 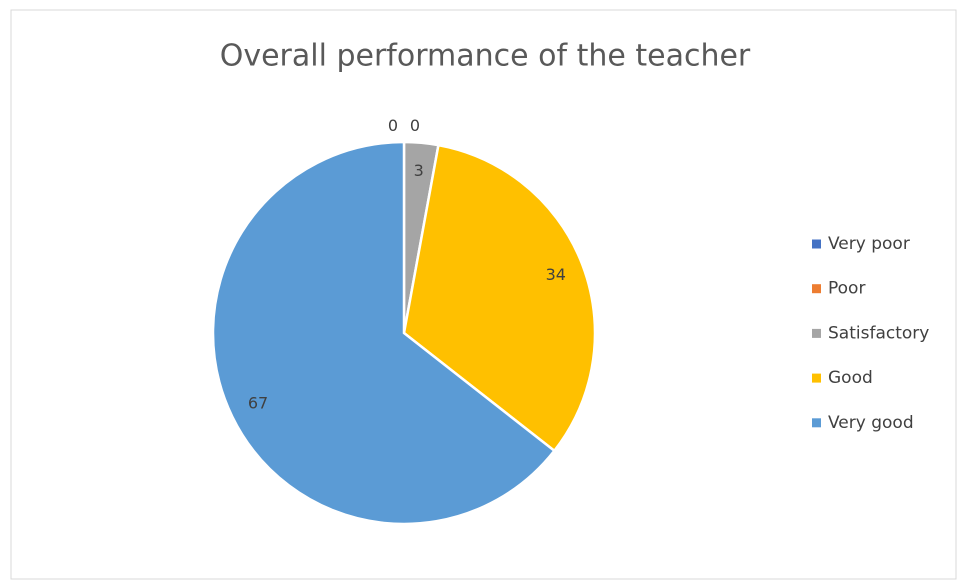 I want to click on legend-label: Poor, so click(x=846, y=289).